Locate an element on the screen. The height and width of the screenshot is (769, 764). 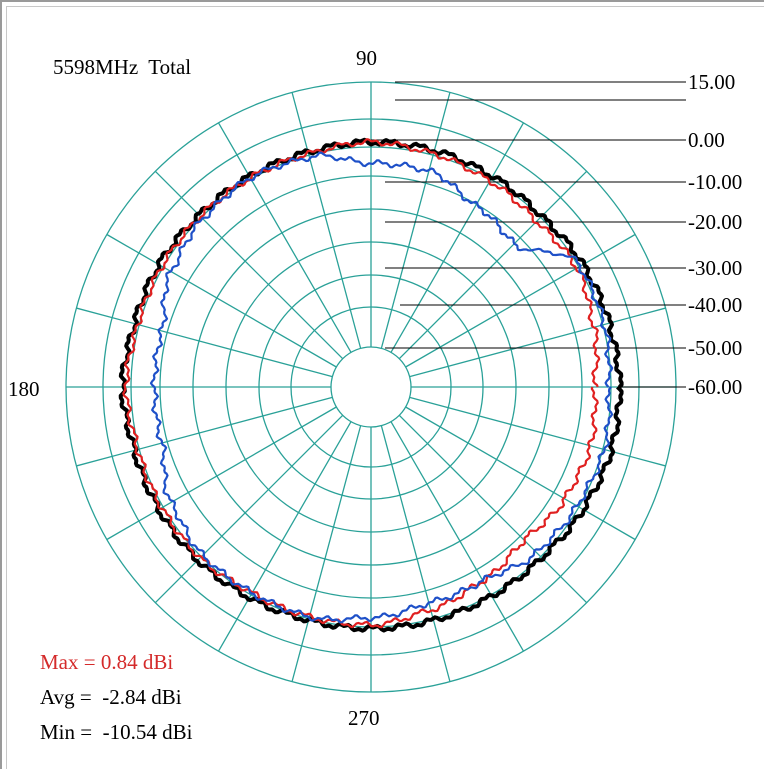
grid-circle is located at coordinates (371, 387).